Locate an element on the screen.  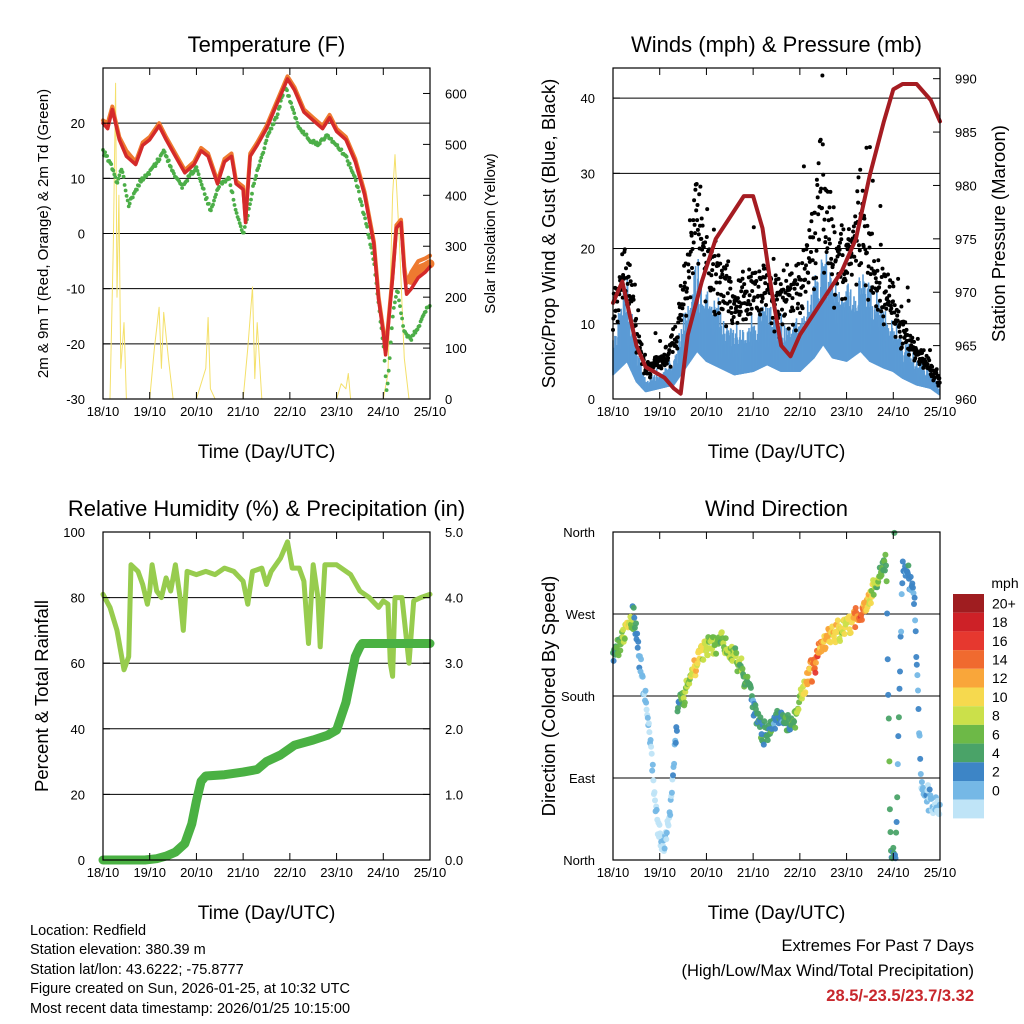
plot-border is located at coordinates (266, 696).